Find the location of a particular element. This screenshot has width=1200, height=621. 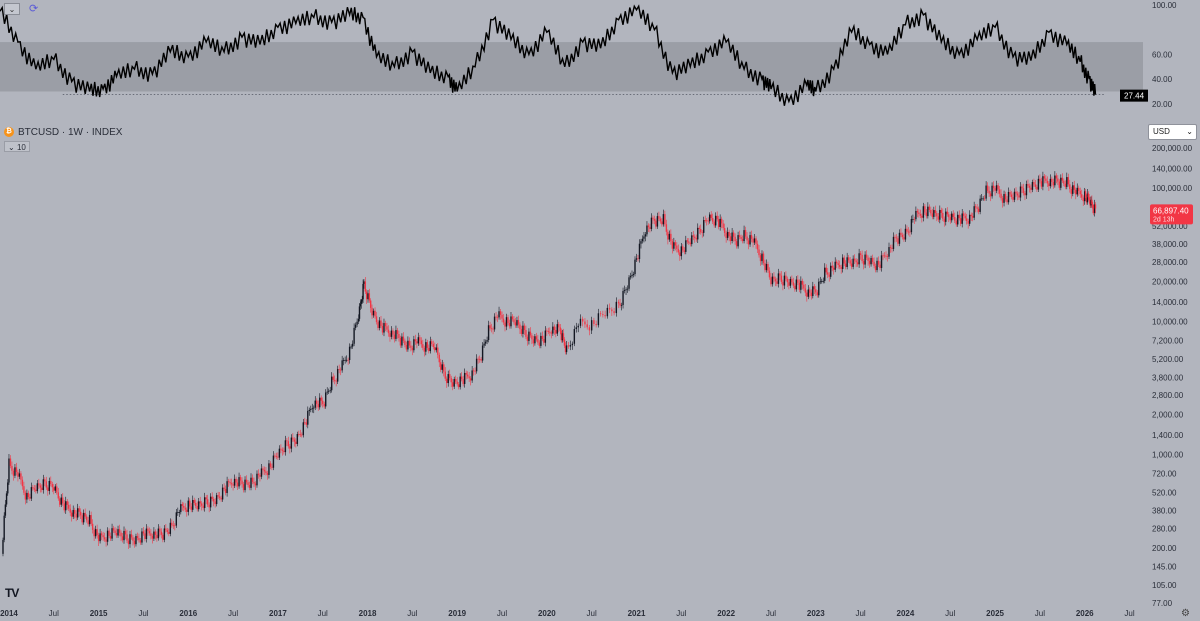

indicator-collapse-toggle: ⌄ 10 is located at coordinates (17, 146).